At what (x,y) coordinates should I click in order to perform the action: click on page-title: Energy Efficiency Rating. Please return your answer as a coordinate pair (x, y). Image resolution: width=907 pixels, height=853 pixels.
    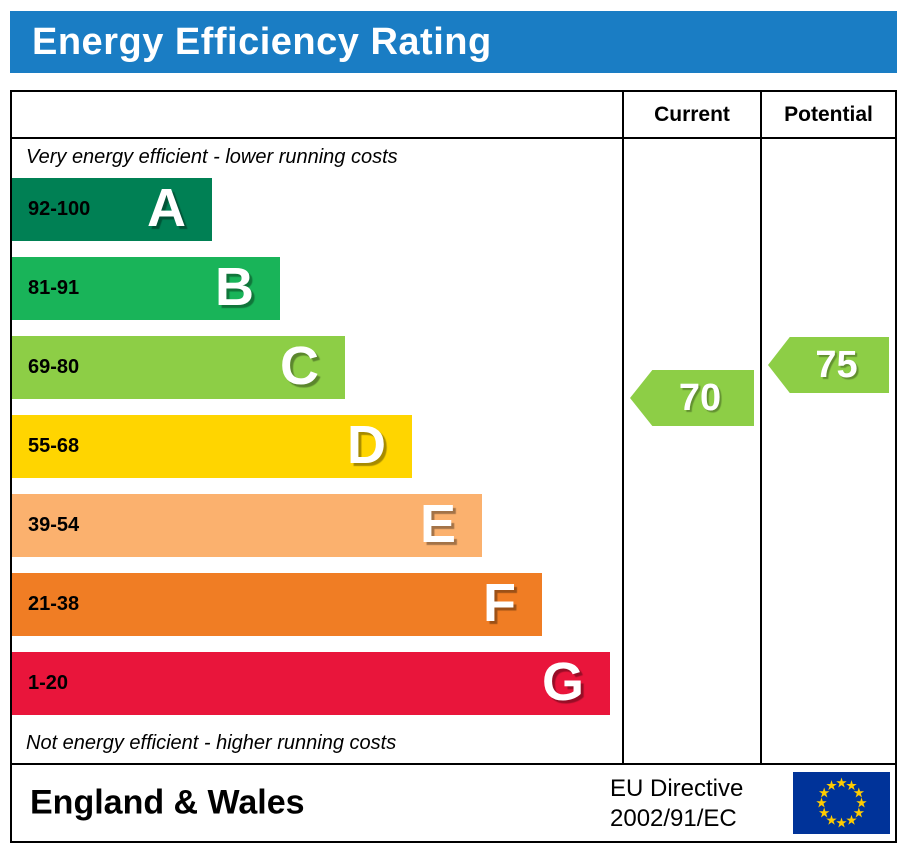
    Looking at the image, I should click on (262, 41).